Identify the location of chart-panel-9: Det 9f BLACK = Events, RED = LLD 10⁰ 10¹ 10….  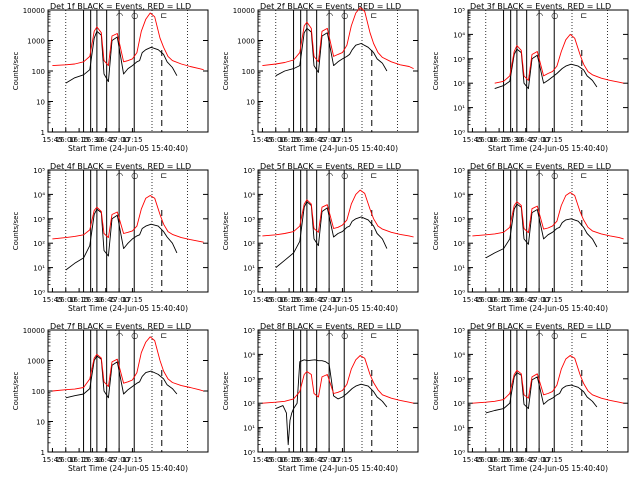
(530, 397).